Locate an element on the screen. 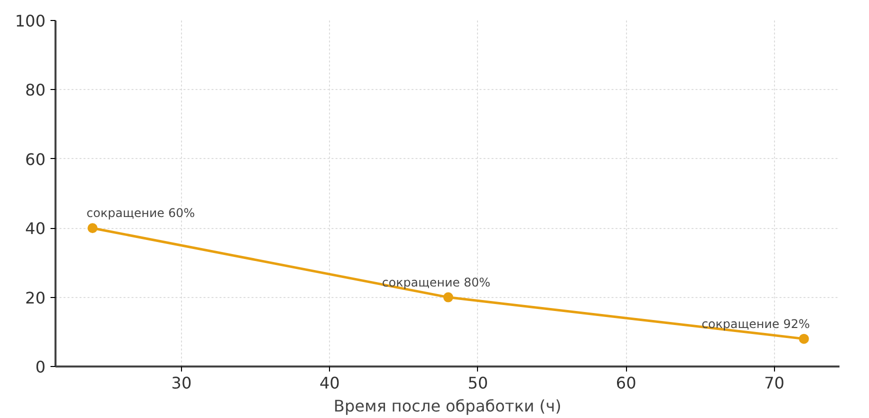  y-tick-label: 0 is located at coordinates (40, 367).